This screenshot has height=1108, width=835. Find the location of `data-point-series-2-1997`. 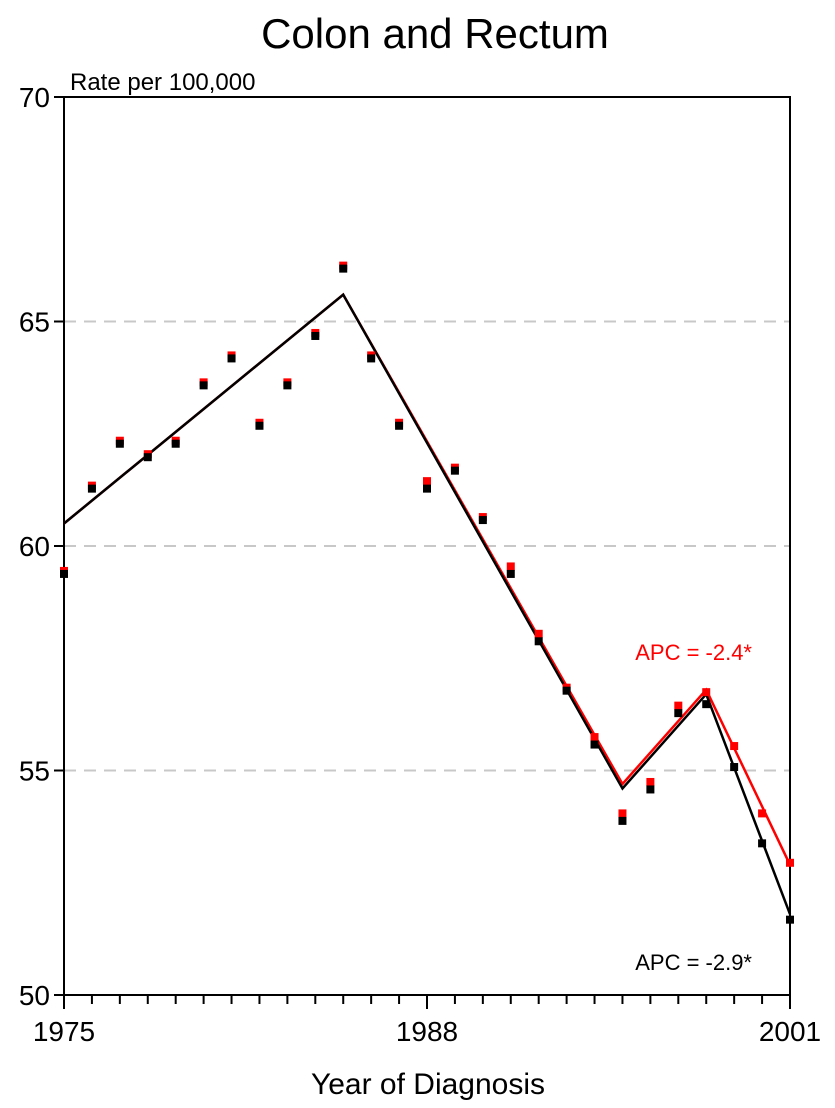

data-point-series-2-1997 is located at coordinates (678, 713).